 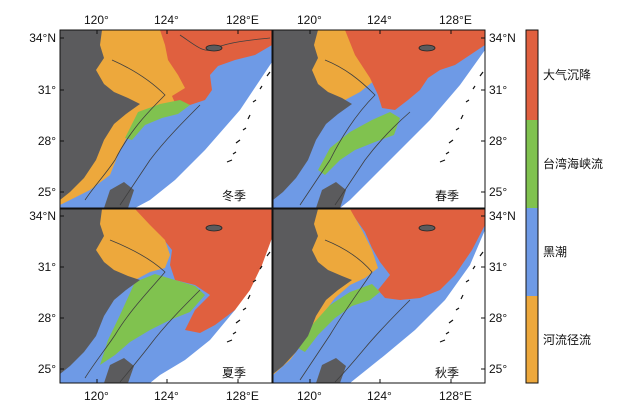 I want to click on colorbar-label: 大气沉降, so click(x=567, y=74).